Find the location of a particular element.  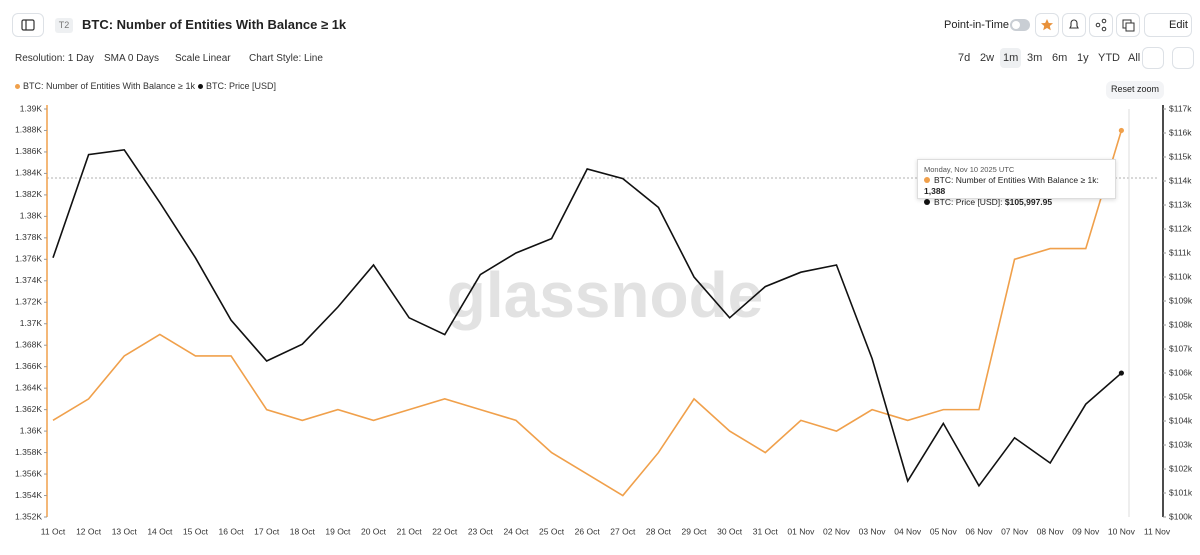

point-in-time-toggle is located at coordinates (1020, 25).